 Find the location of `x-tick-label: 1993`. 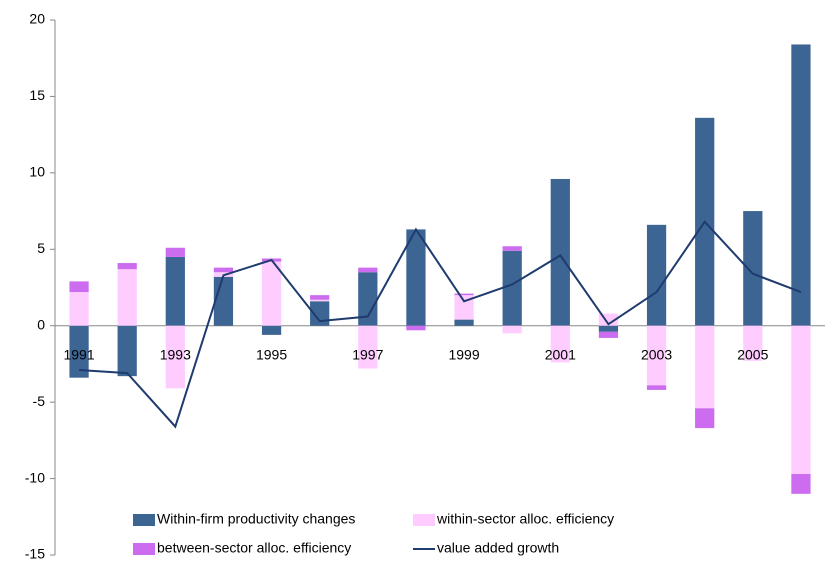

x-tick-label: 1993 is located at coordinates (175, 354).